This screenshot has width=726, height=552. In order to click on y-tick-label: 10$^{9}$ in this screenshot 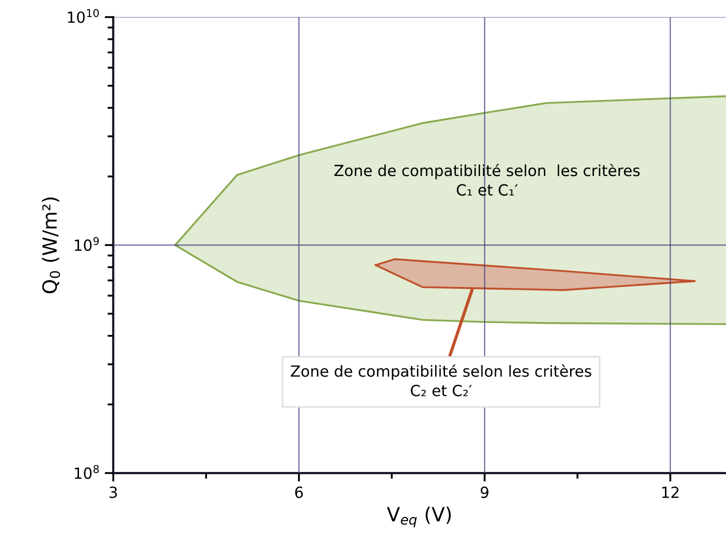, I will do `click(86, 243)`.